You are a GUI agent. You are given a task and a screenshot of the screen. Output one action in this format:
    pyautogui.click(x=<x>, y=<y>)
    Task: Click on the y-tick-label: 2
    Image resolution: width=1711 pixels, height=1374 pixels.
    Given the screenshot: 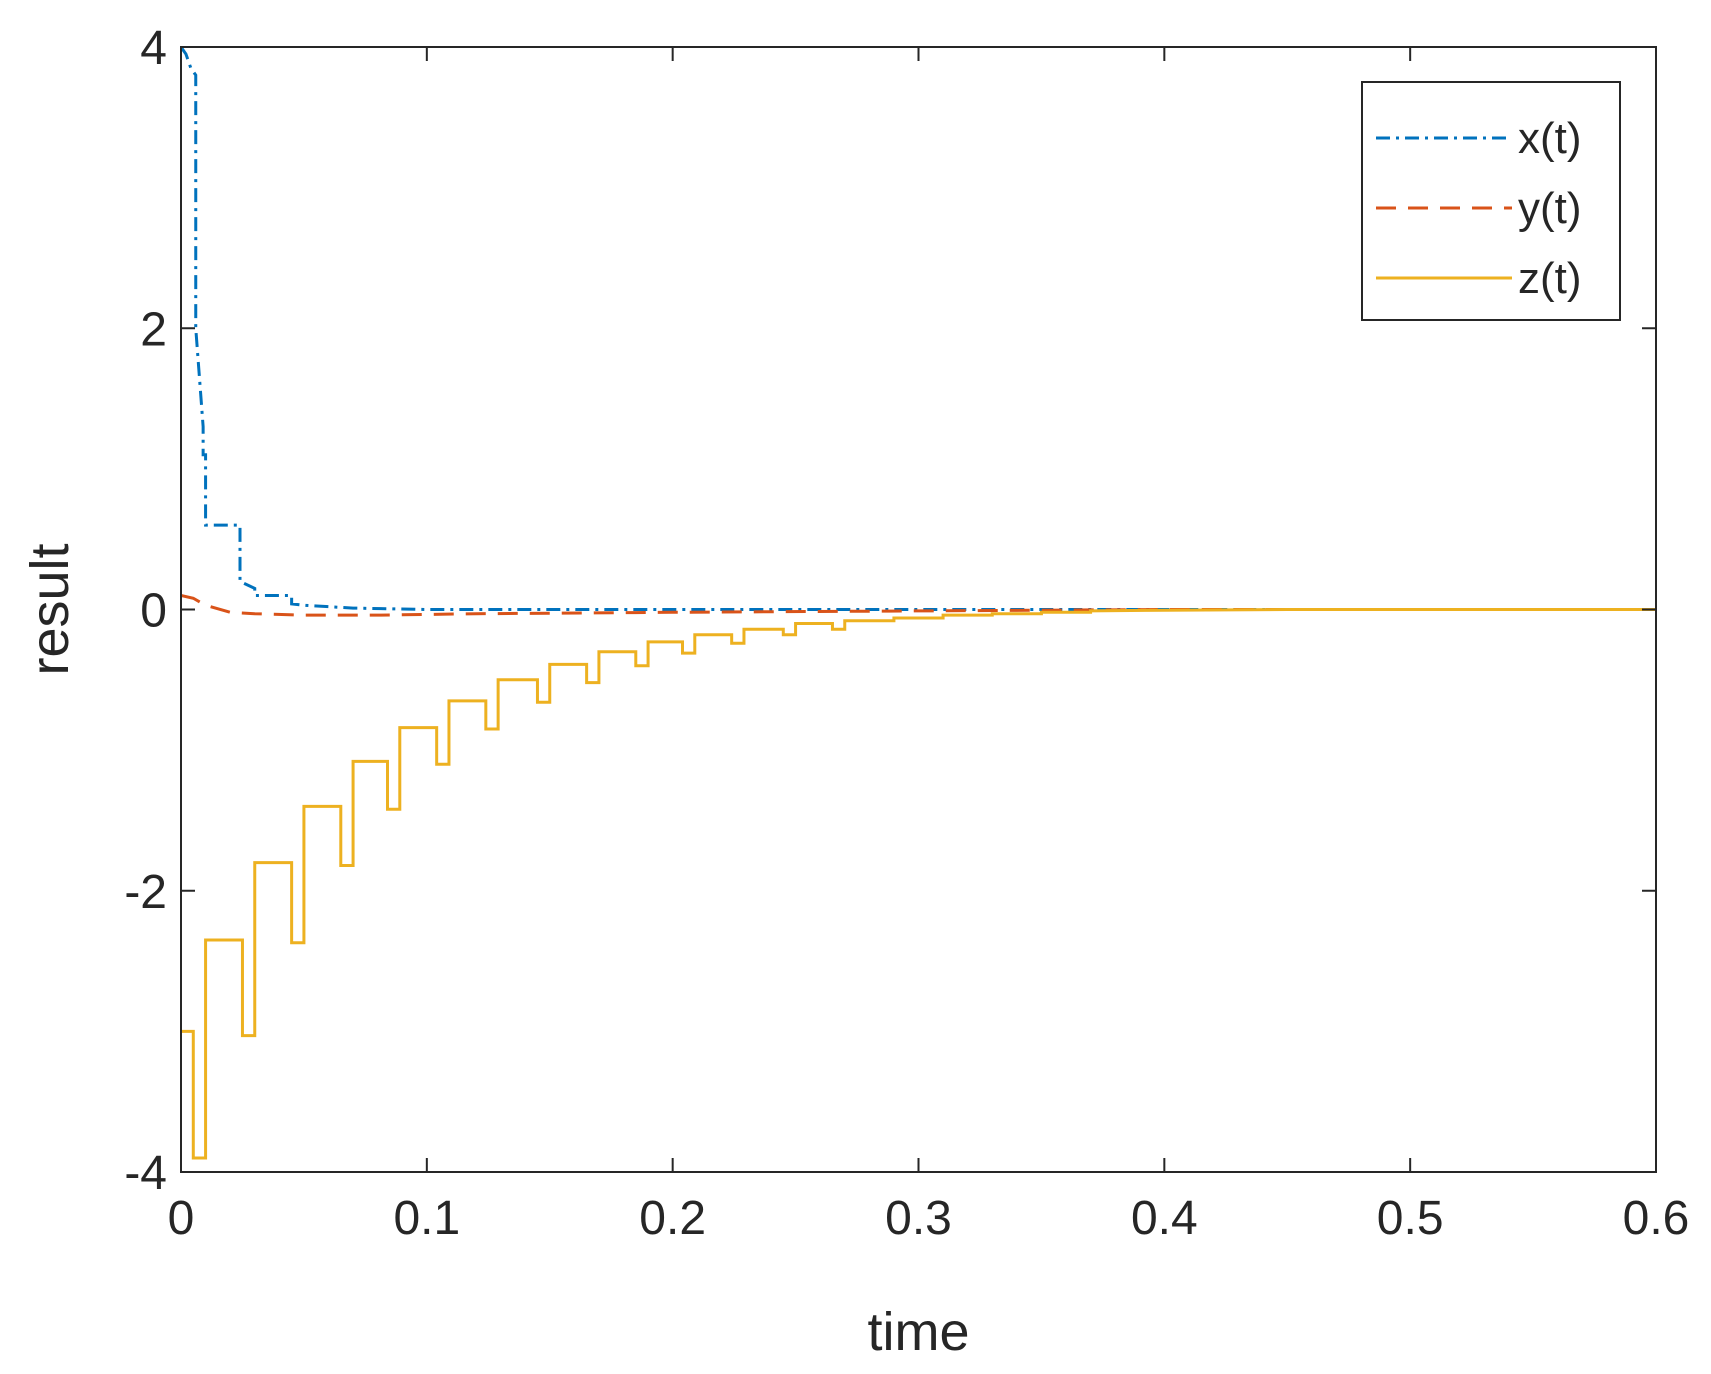 What is the action you would take?
    pyautogui.click(x=153, y=329)
    